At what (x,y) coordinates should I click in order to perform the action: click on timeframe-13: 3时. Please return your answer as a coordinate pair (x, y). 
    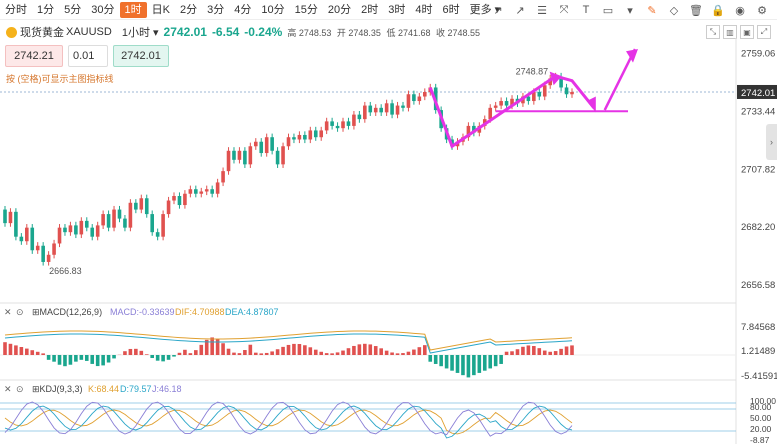
    Looking at the image, I should click on (397, 9).